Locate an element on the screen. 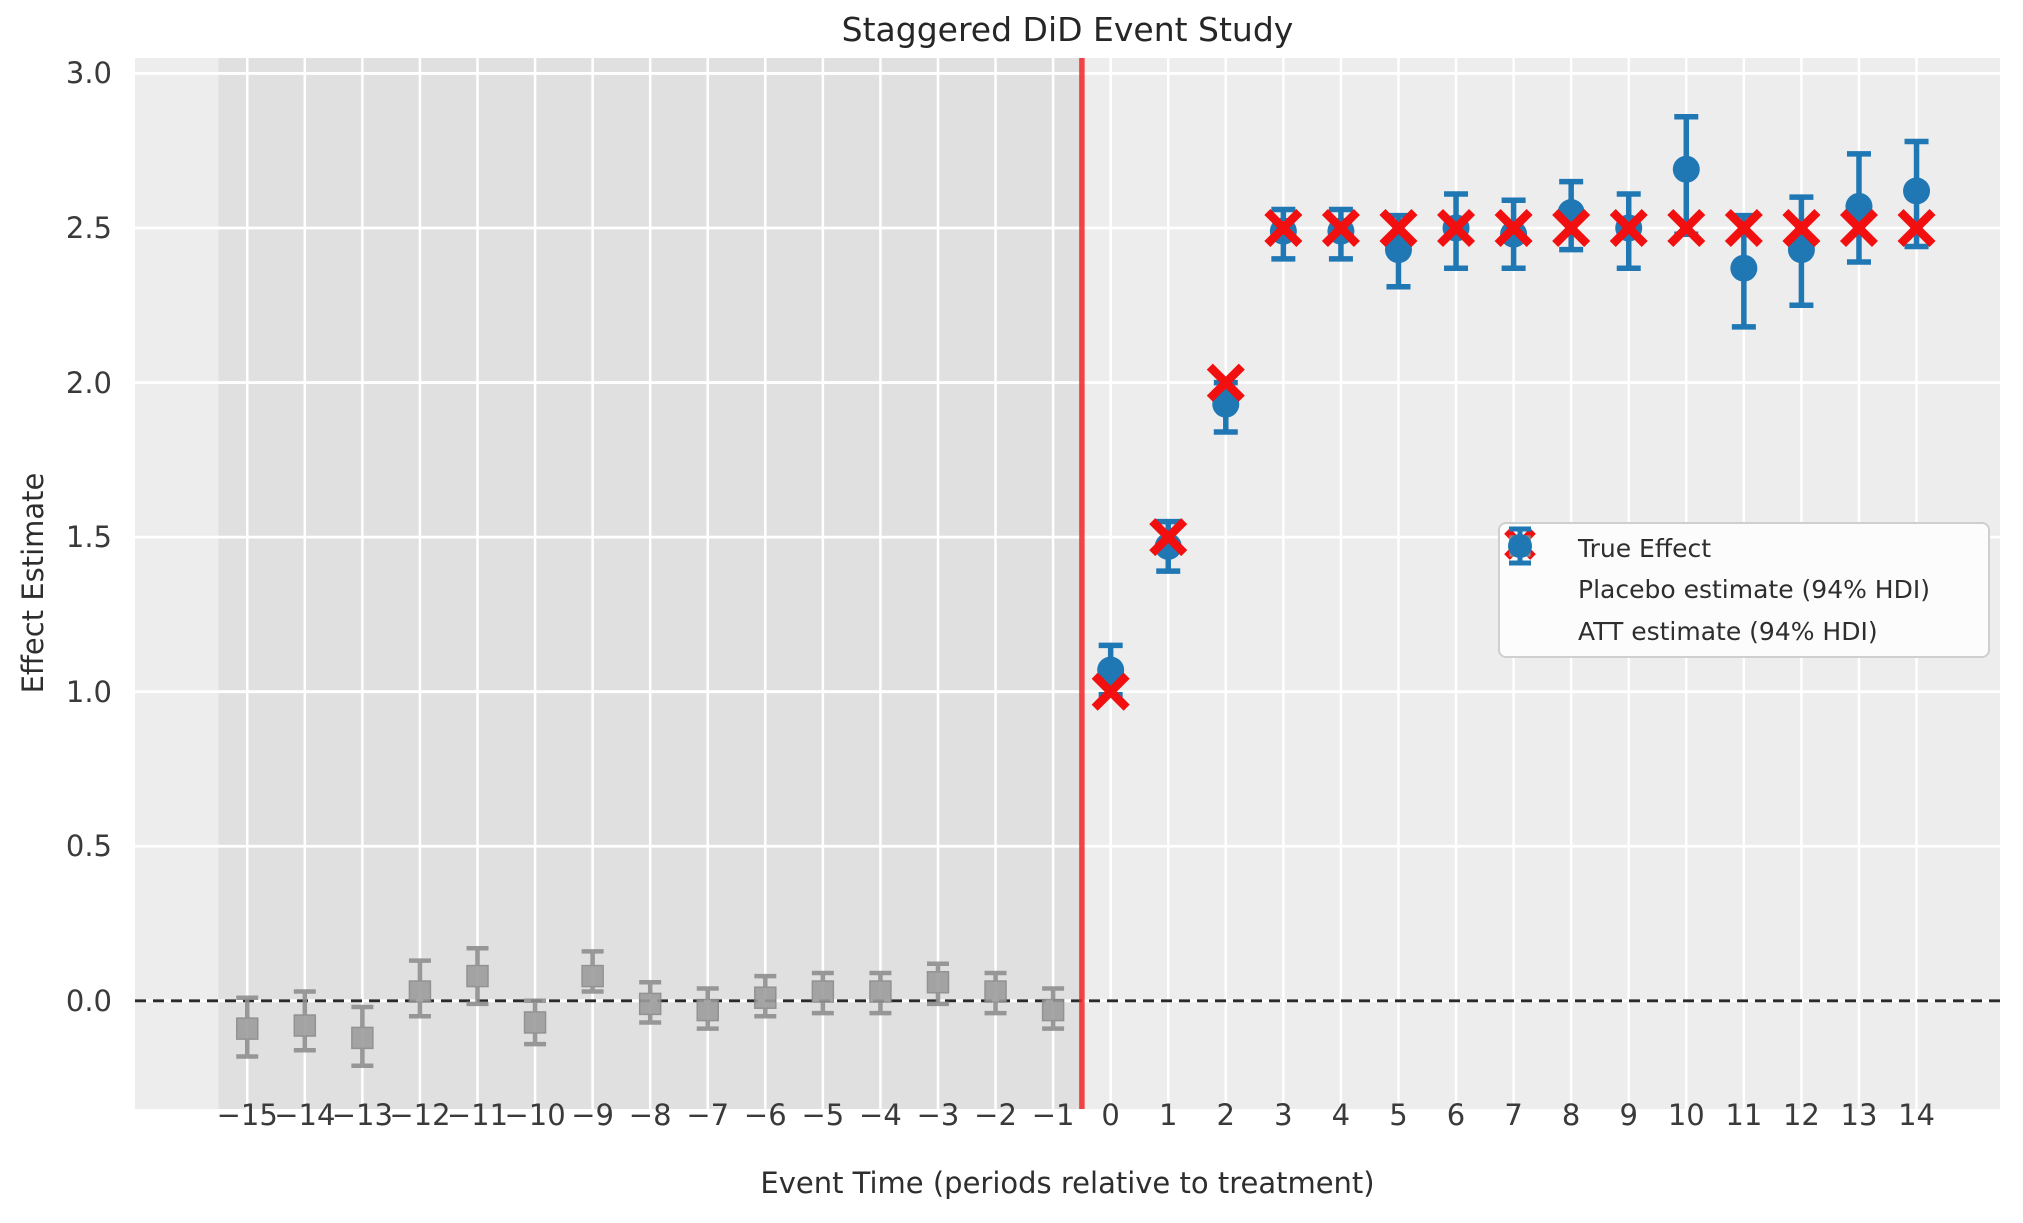  x-tick-label: 13 is located at coordinates (1859, 1115).